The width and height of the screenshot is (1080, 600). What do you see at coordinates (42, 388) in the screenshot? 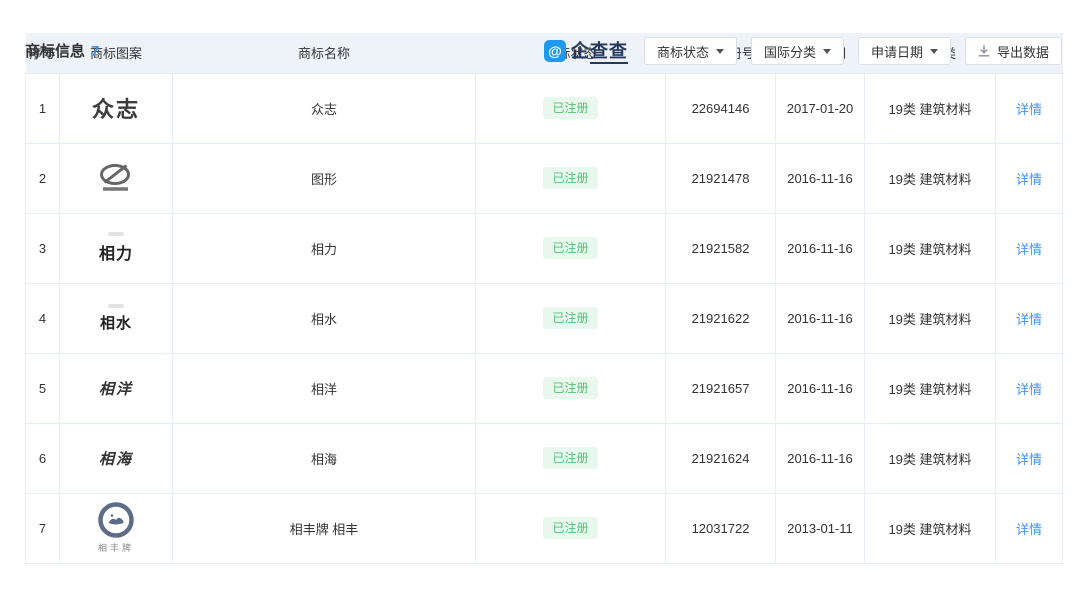
I see `seq-cell: 5` at bounding box center [42, 388].